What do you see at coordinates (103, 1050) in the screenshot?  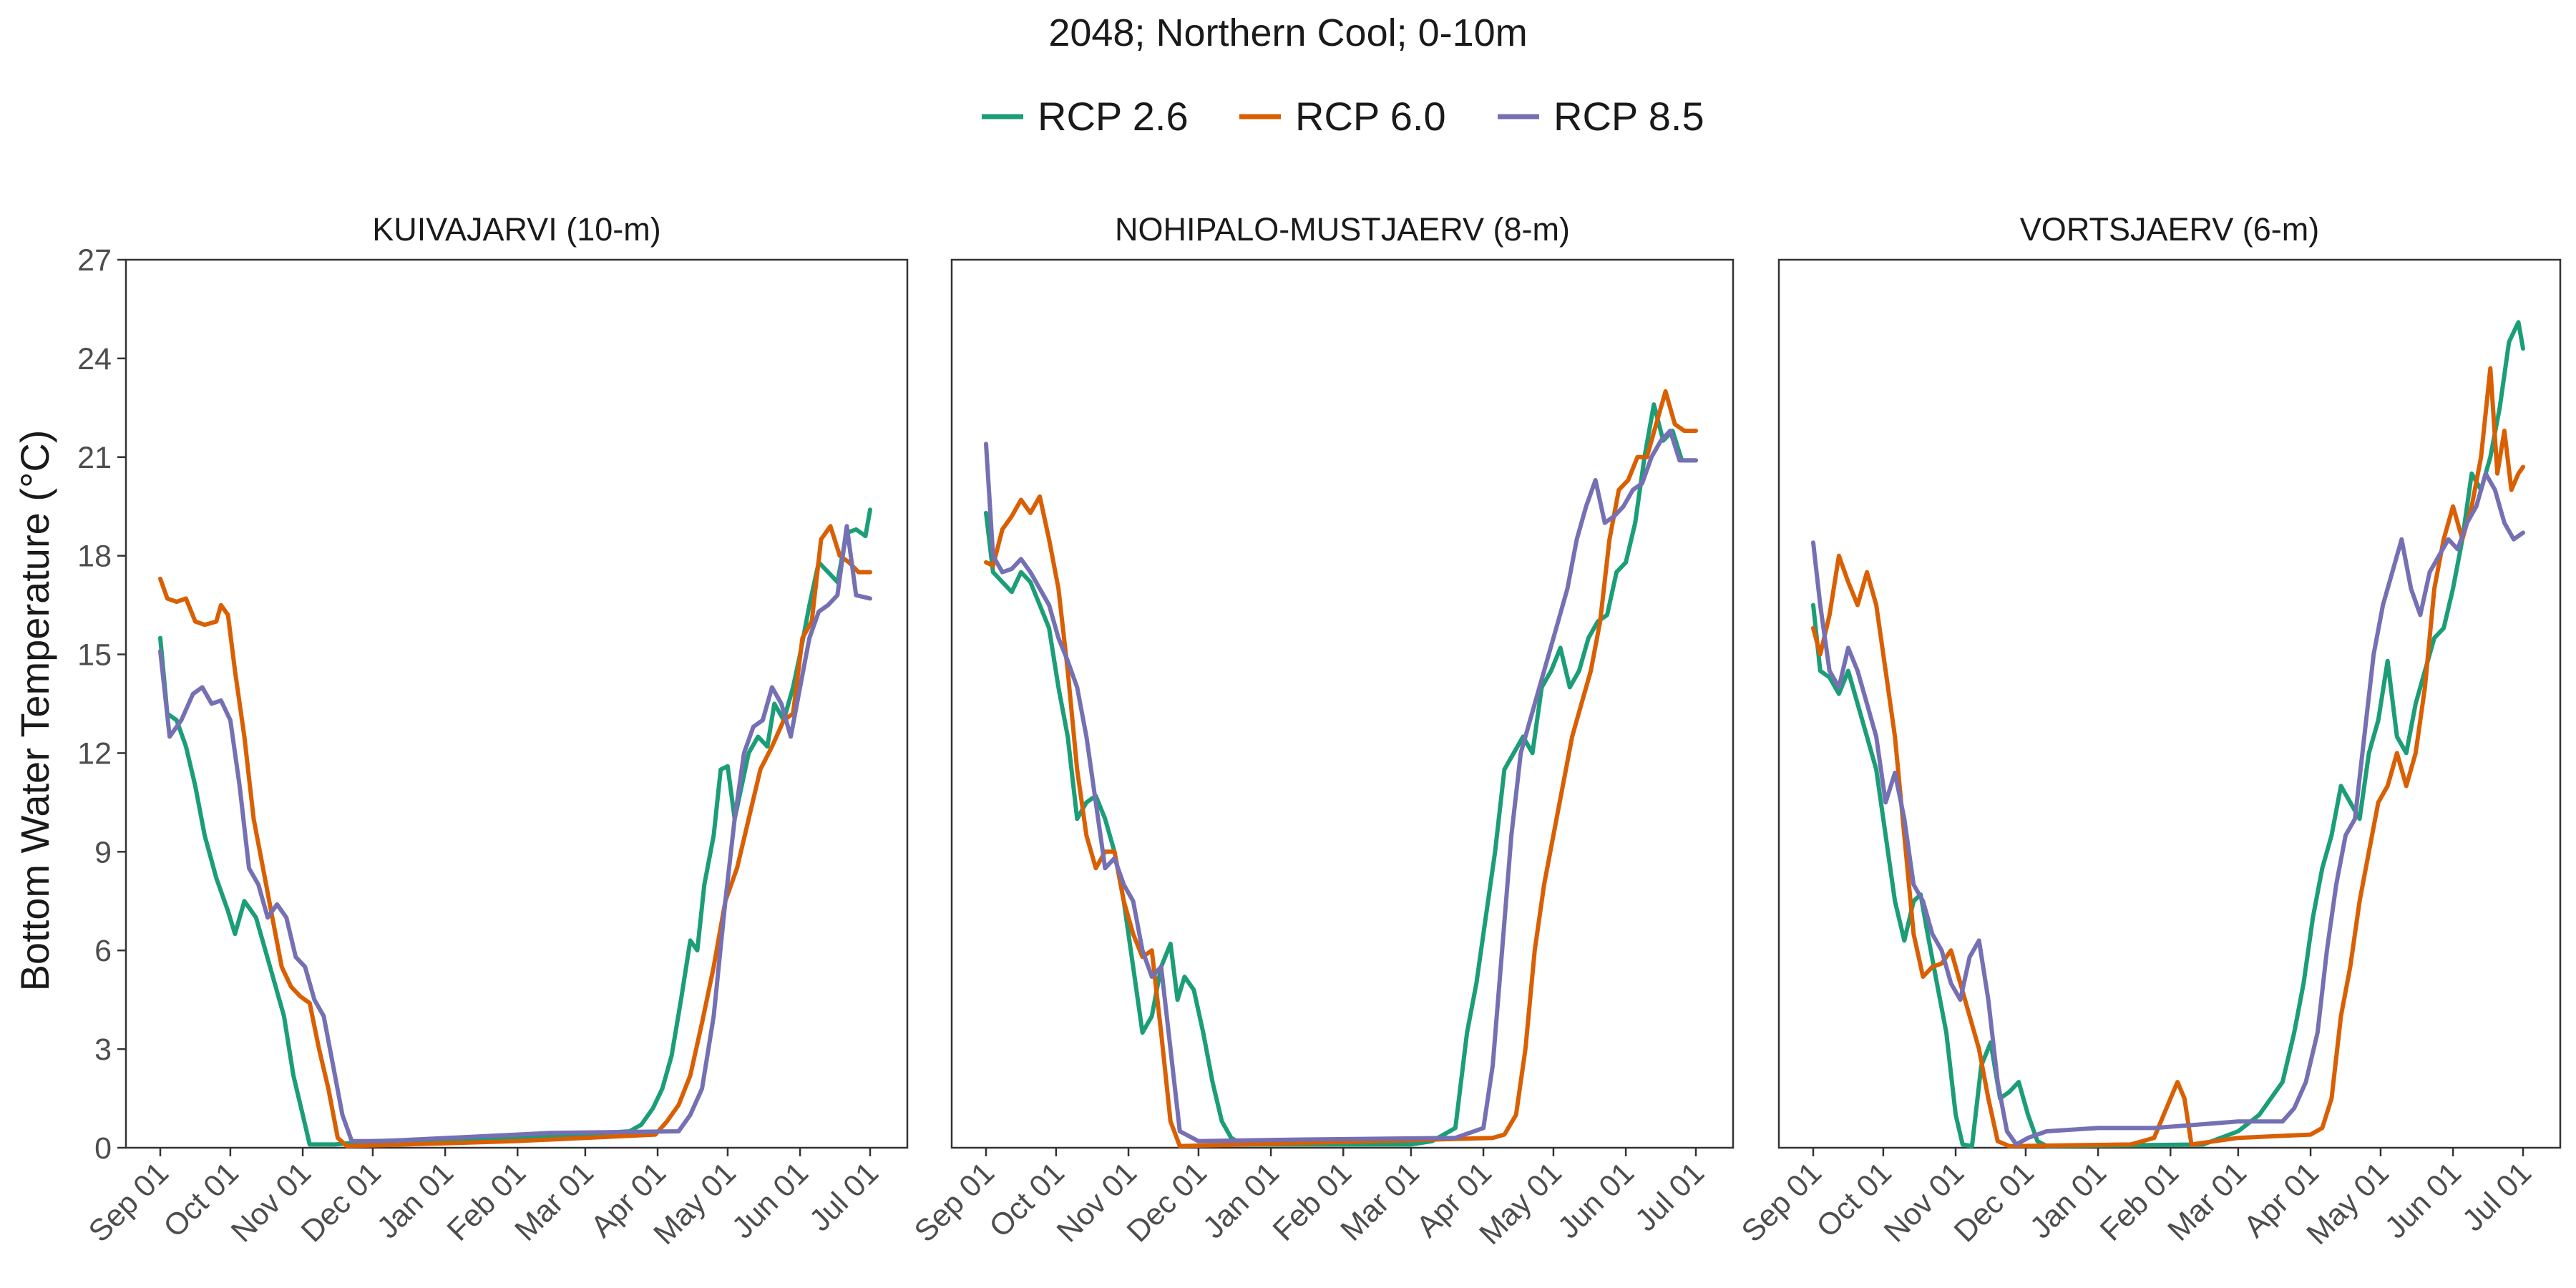 I see `y-tick-label: 3` at bounding box center [103, 1050].